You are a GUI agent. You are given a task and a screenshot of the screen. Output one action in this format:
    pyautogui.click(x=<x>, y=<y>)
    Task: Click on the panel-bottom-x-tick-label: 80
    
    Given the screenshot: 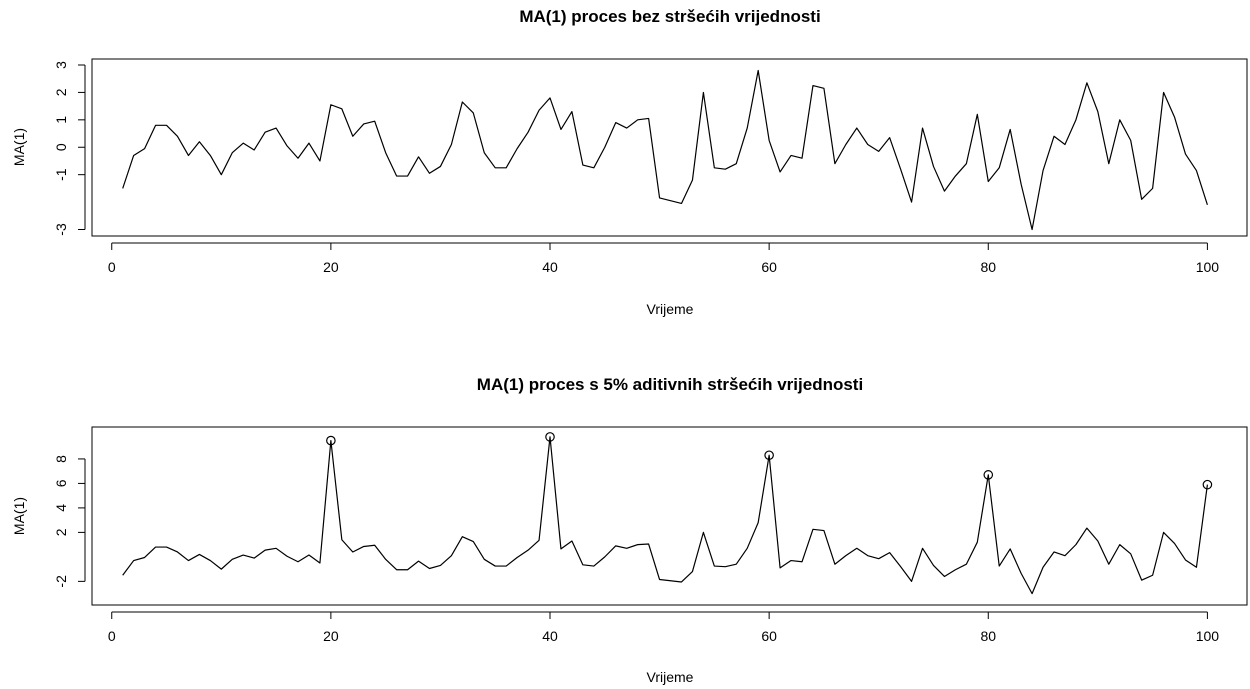 What is the action you would take?
    pyautogui.click(x=988, y=636)
    